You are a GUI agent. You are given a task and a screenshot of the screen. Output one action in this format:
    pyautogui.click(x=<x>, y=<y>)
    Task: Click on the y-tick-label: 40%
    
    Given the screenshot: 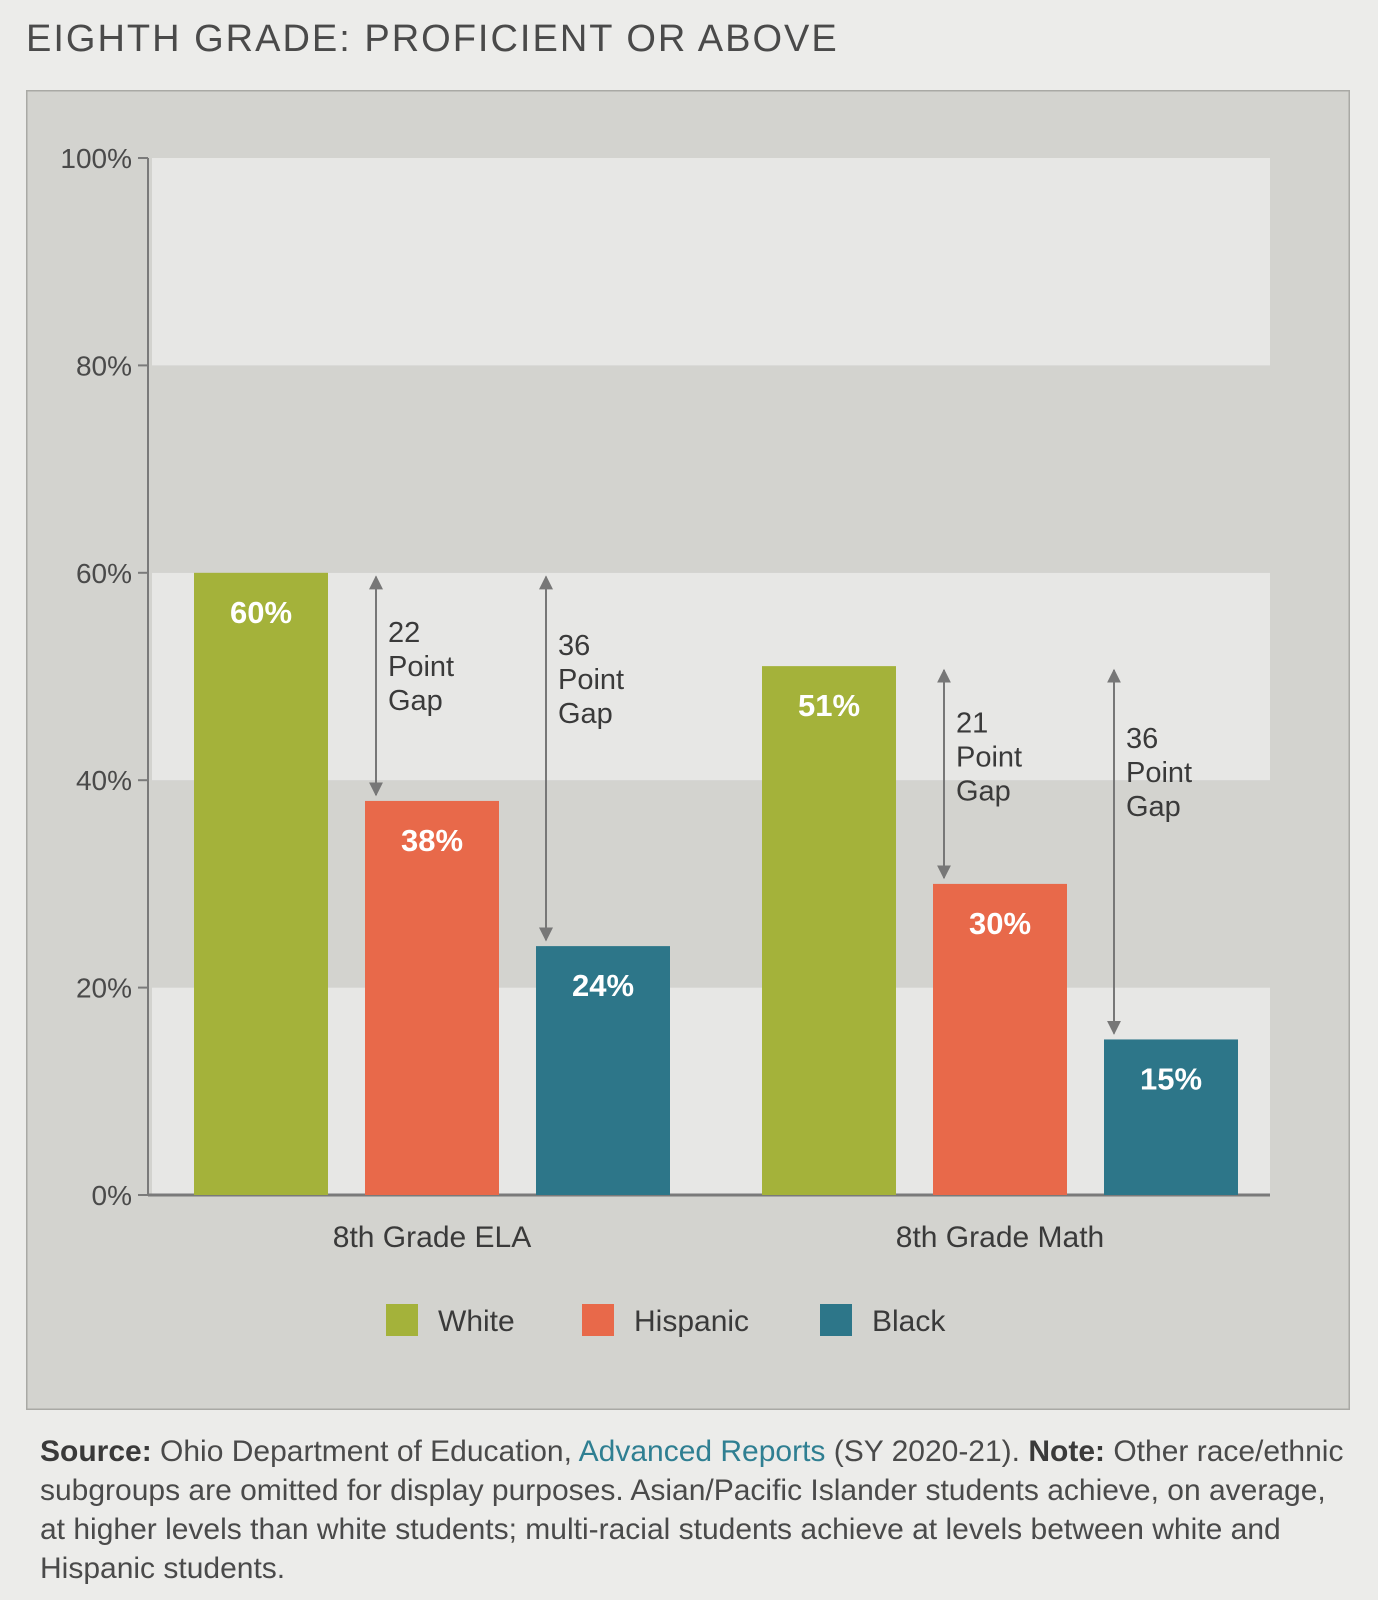 What is the action you would take?
    pyautogui.click(x=104, y=780)
    